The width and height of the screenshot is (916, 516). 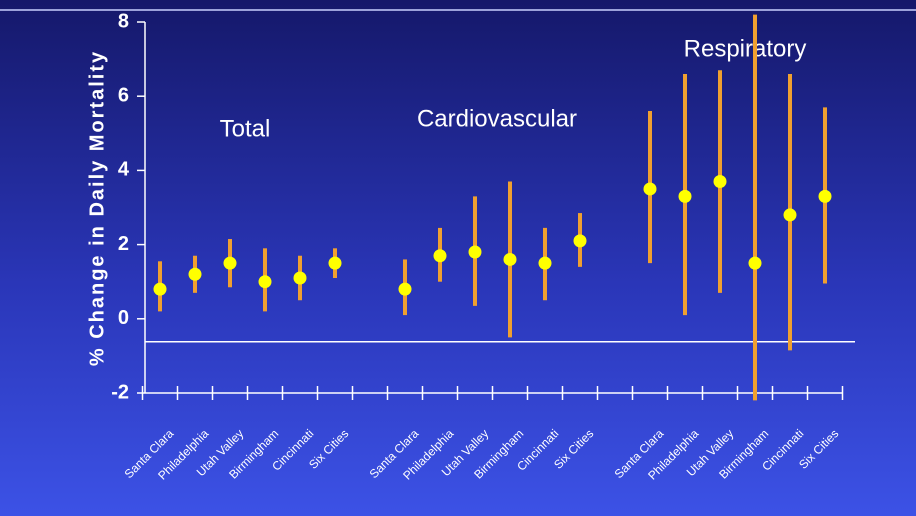 What do you see at coordinates (97, 208) in the screenshot?
I see `y-axis-label: % Change in Daily Mortality` at bounding box center [97, 208].